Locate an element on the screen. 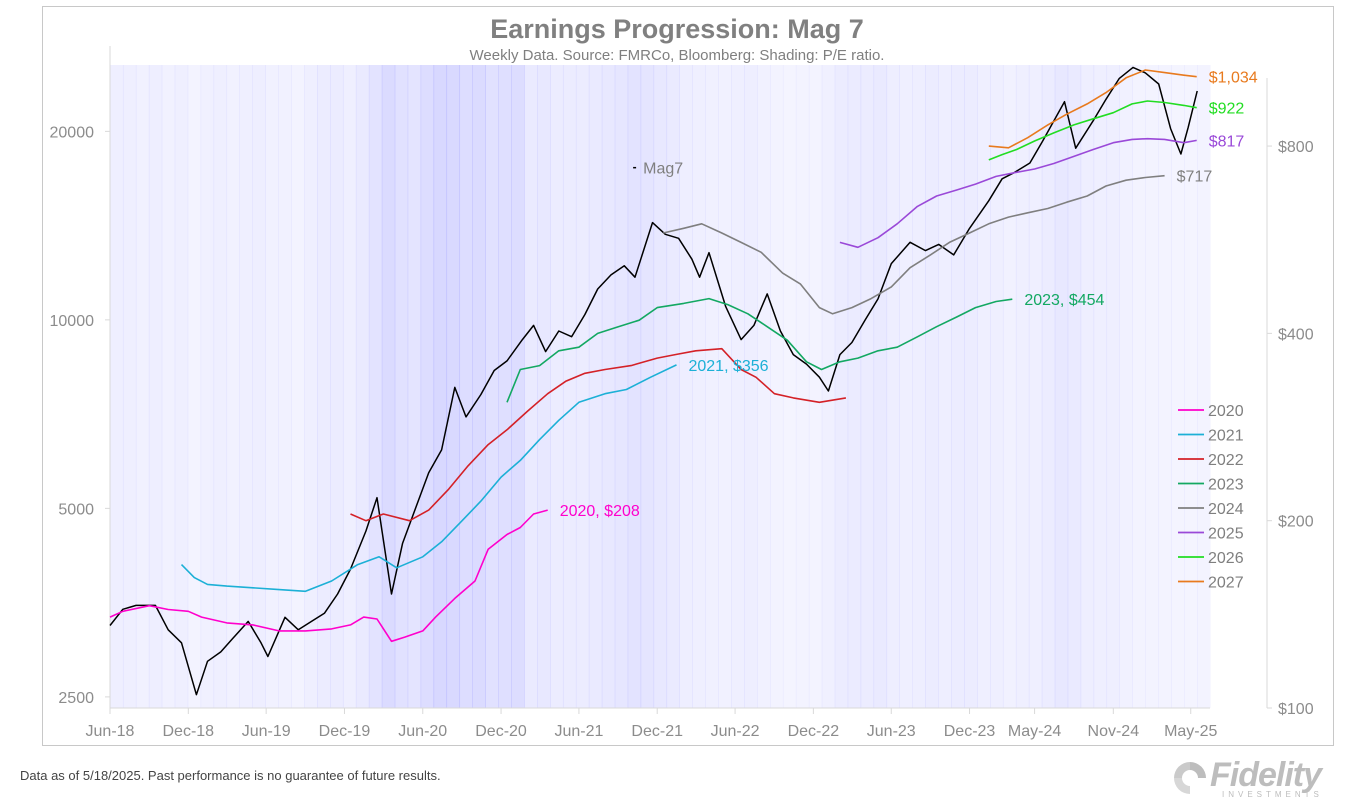 Image resolution: width=1368 pixels, height=806 pixels. x-tick-label: Nov-24 is located at coordinates (1114, 731).